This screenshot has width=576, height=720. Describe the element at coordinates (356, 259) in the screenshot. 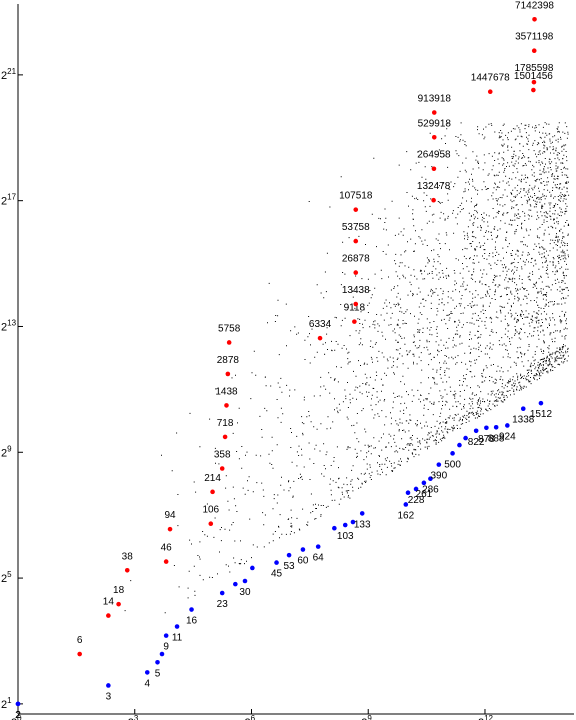

I see `red-point-label: 26878` at that location.